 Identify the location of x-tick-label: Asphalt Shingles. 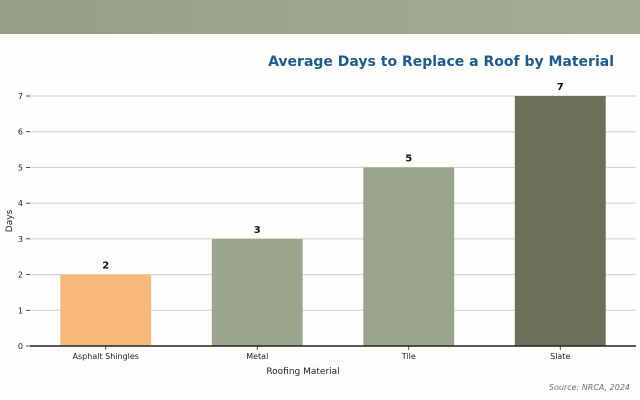
(106, 356).